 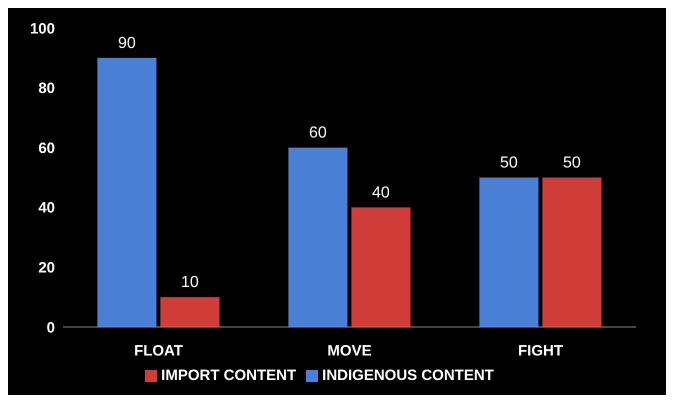 What do you see at coordinates (540, 351) in the screenshot?
I see `x-tick-label: FIGHT` at bounding box center [540, 351].